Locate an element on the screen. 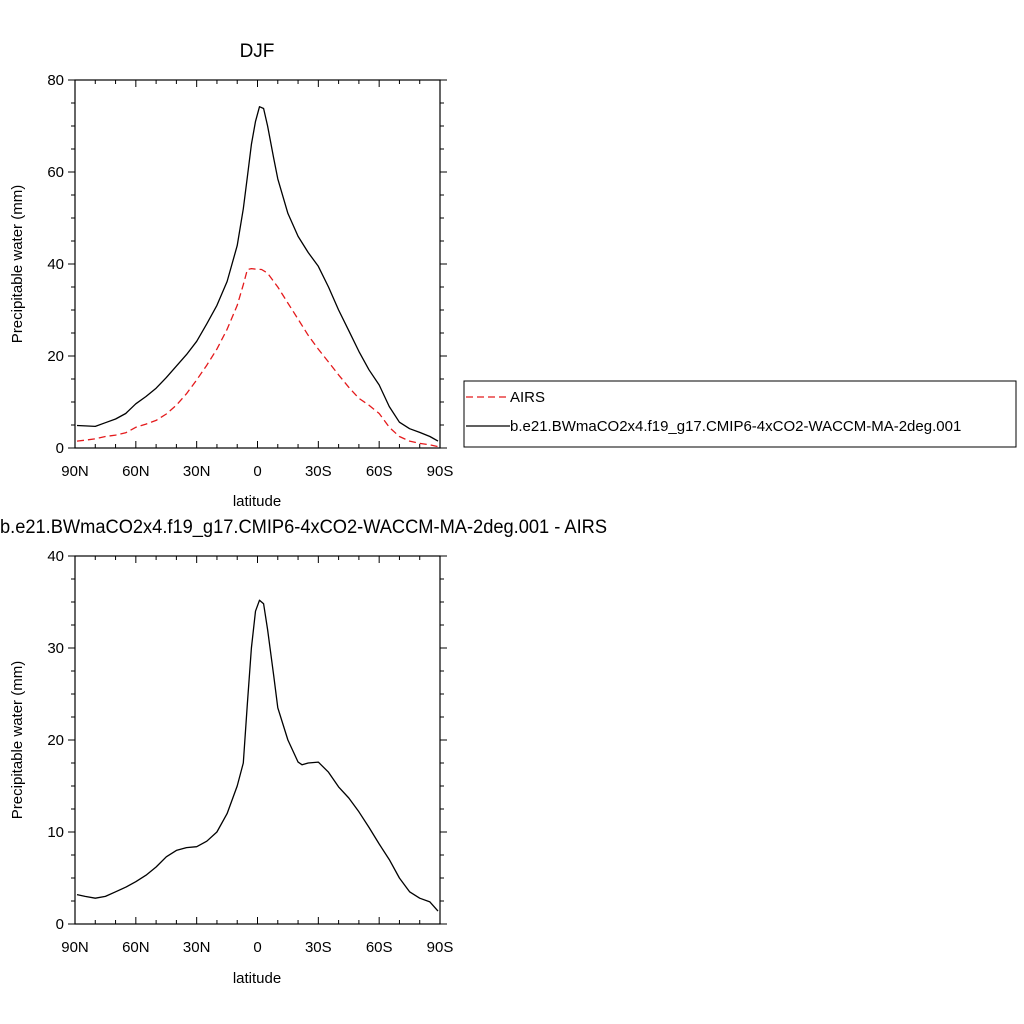 The height and width of the screenshot is (1024, 1024). y-tick-label: 30 is located at coordinates (55, 648).